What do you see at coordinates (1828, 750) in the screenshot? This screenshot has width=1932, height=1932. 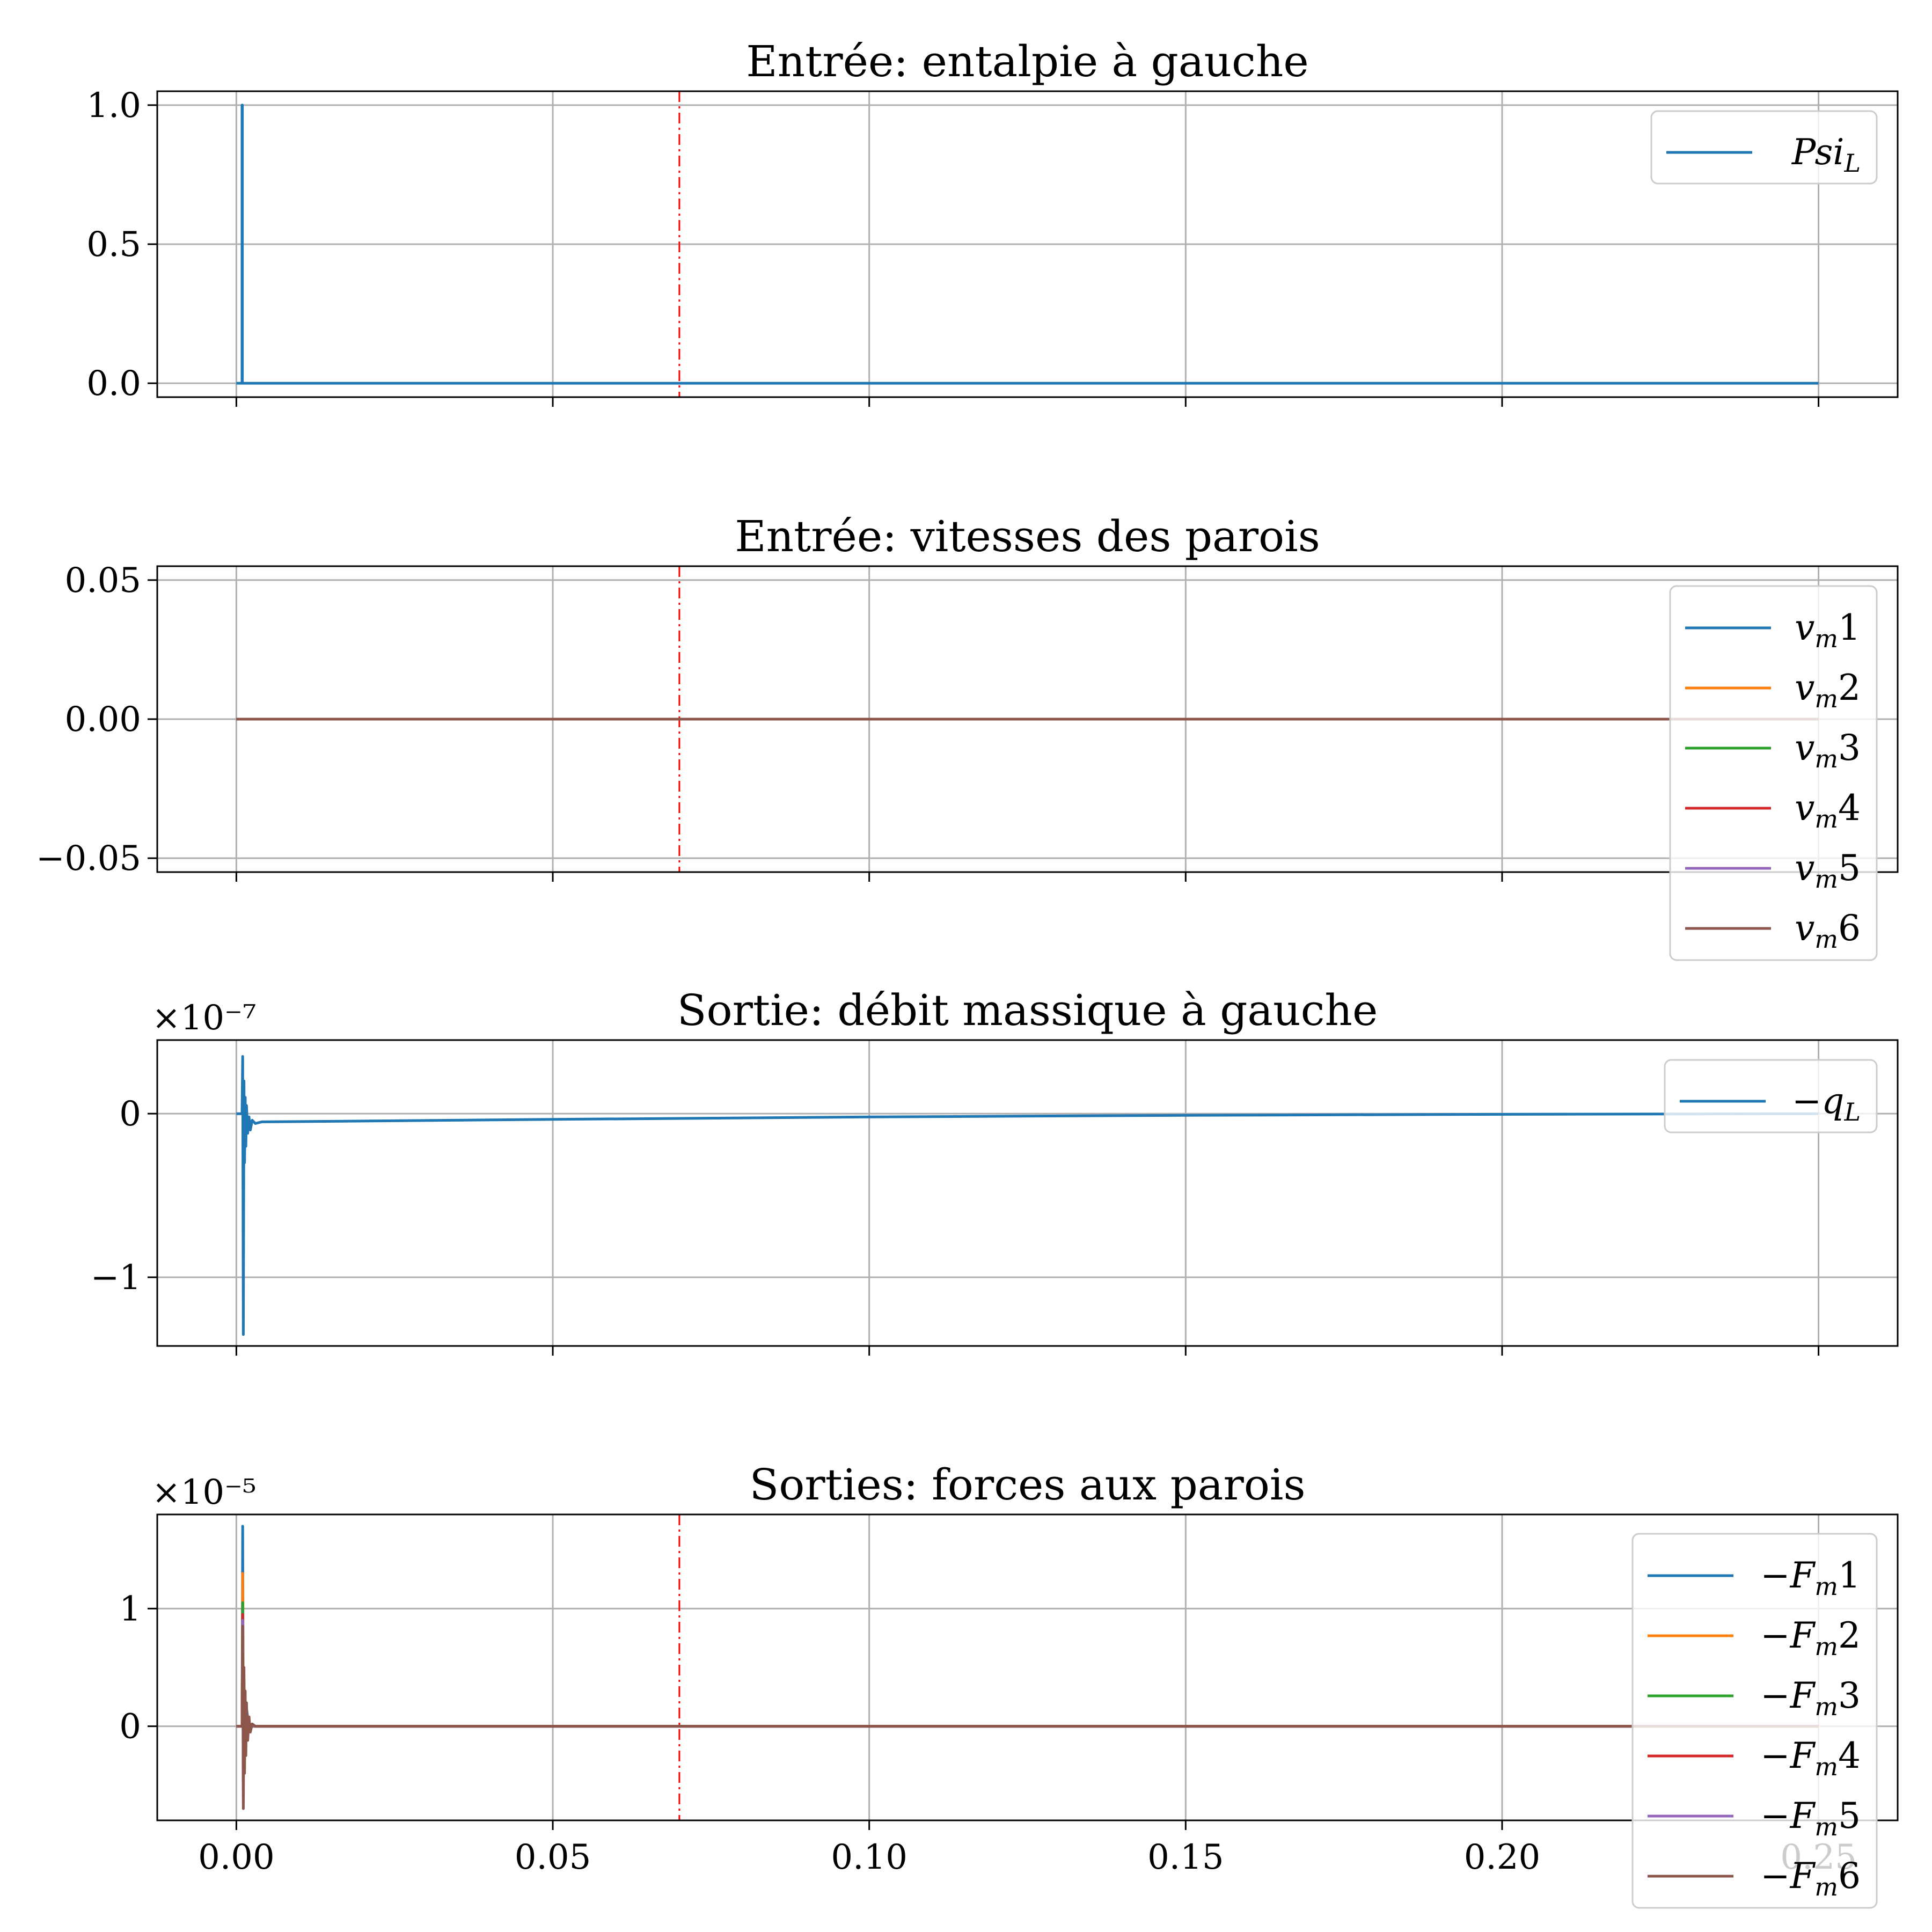 I see `legend-label-3: vm3` at bounding box center [1828, 750].